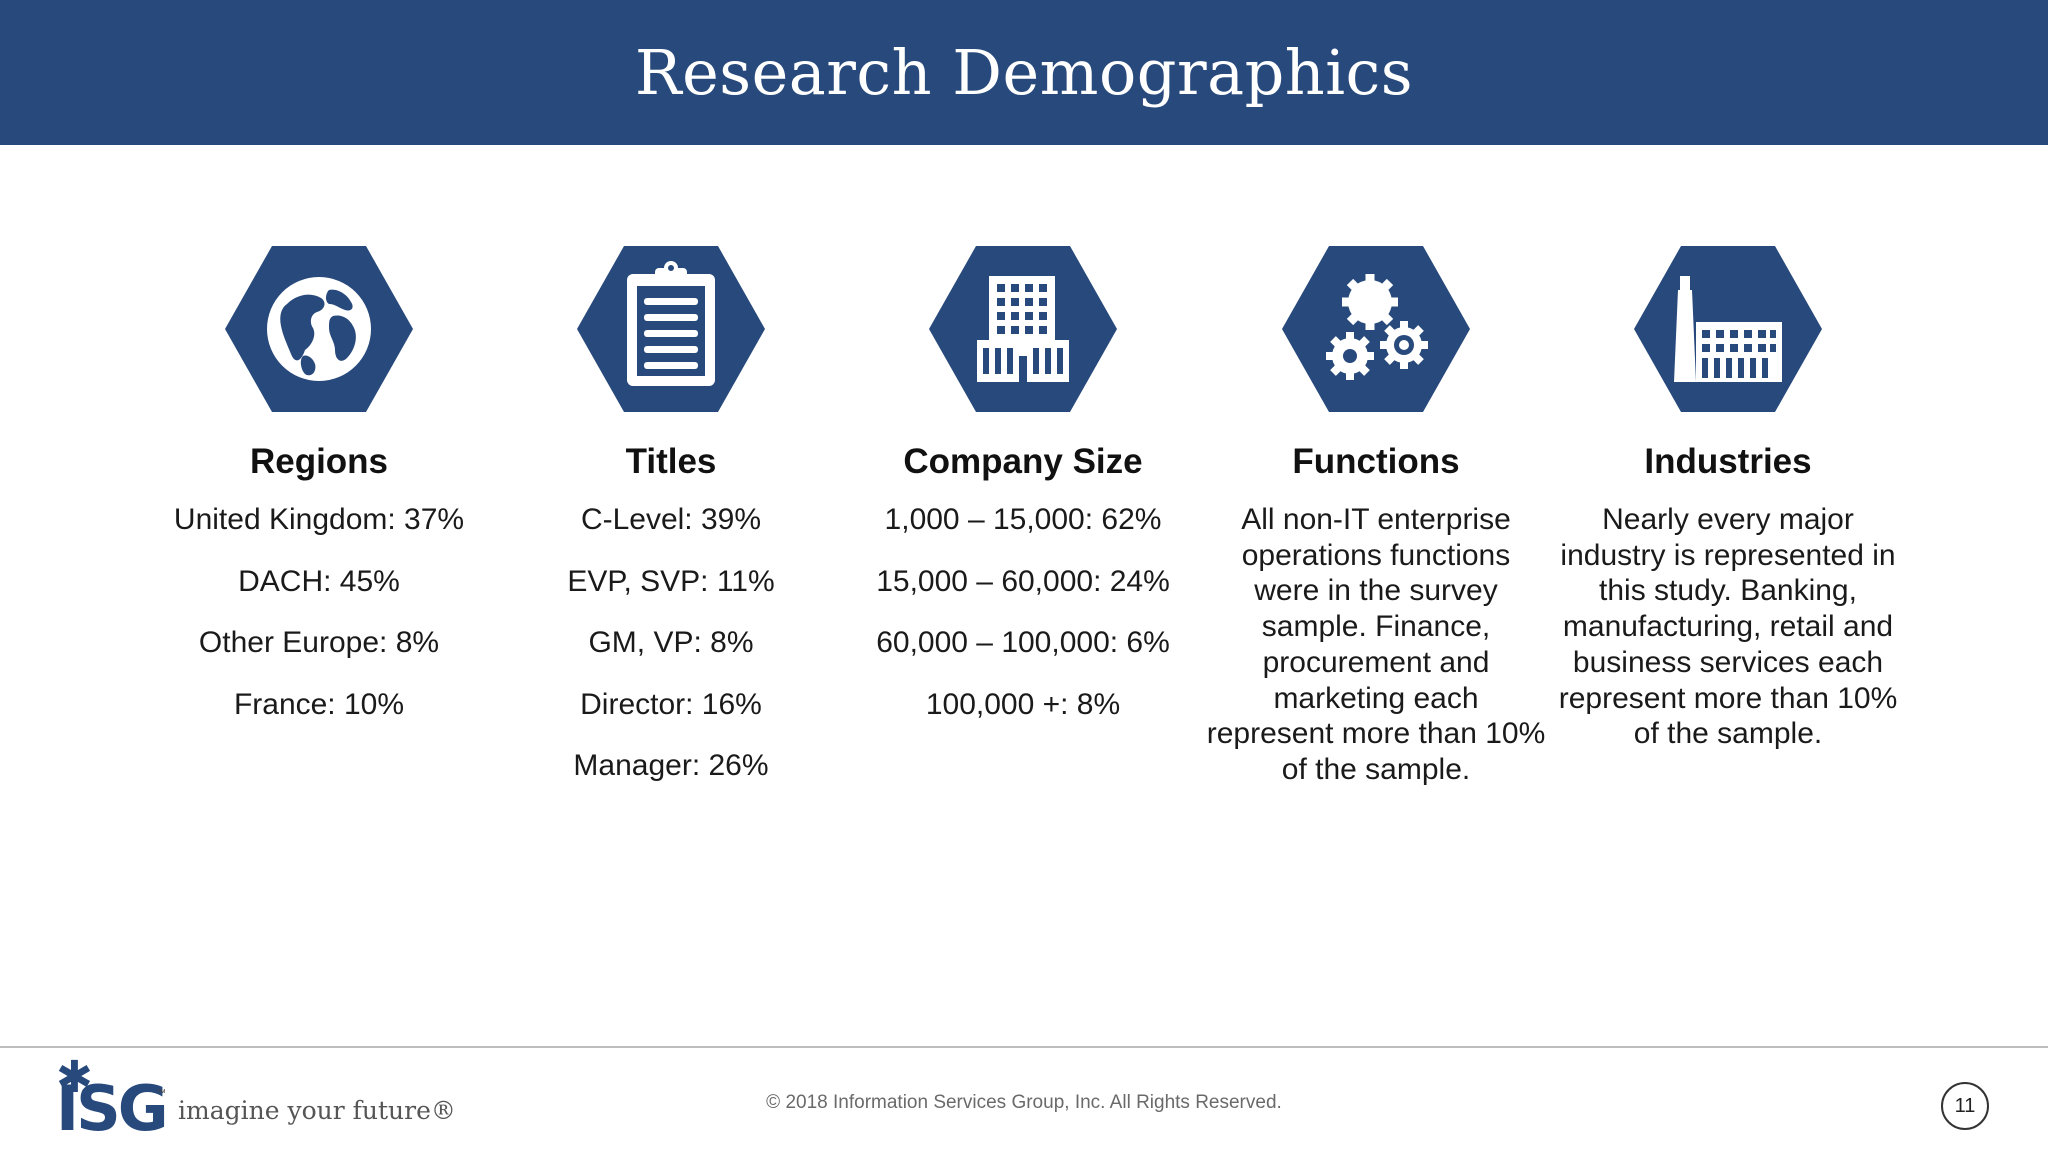 The height and width of the screenshot is (1152, 2048). I want to click on page-number: 11, so click(1965, 1105).